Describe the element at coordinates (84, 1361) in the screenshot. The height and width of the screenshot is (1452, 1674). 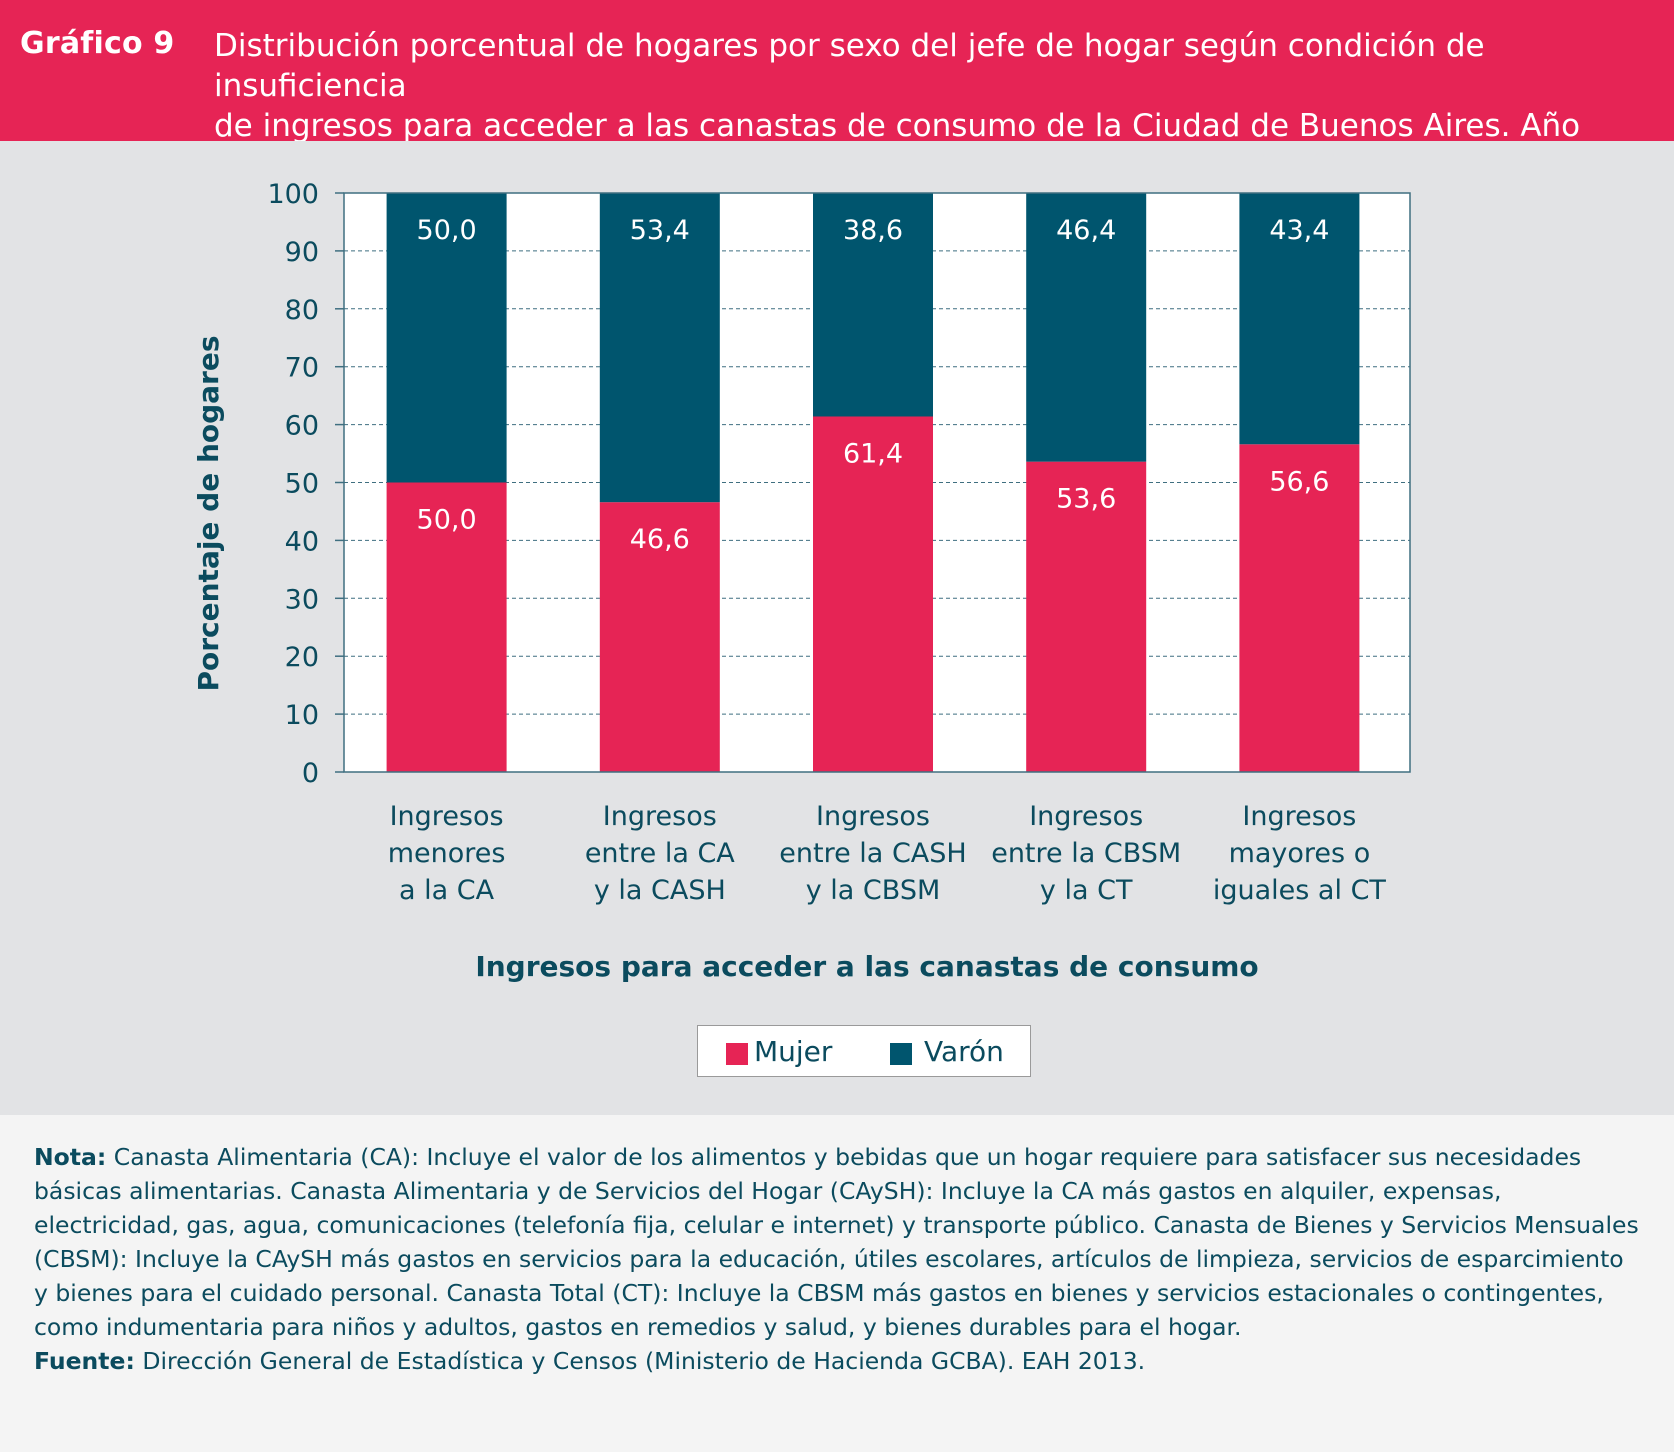
I see `source-label: Fuente:` at that location.